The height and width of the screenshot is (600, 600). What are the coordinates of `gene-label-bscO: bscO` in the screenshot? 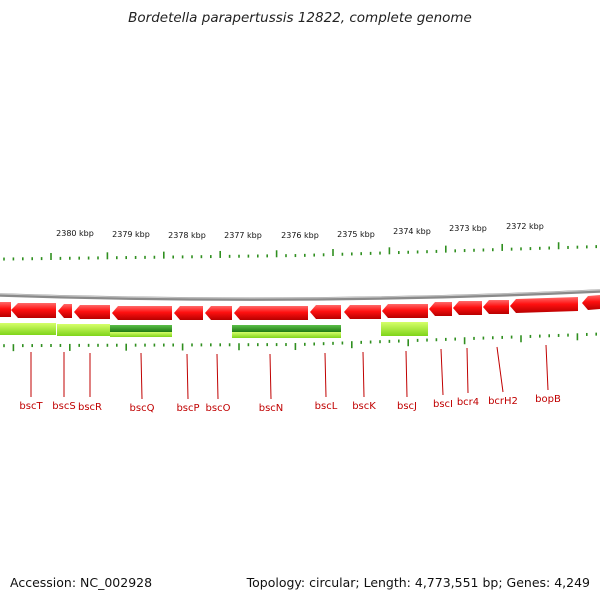 It's located at (218, 408).